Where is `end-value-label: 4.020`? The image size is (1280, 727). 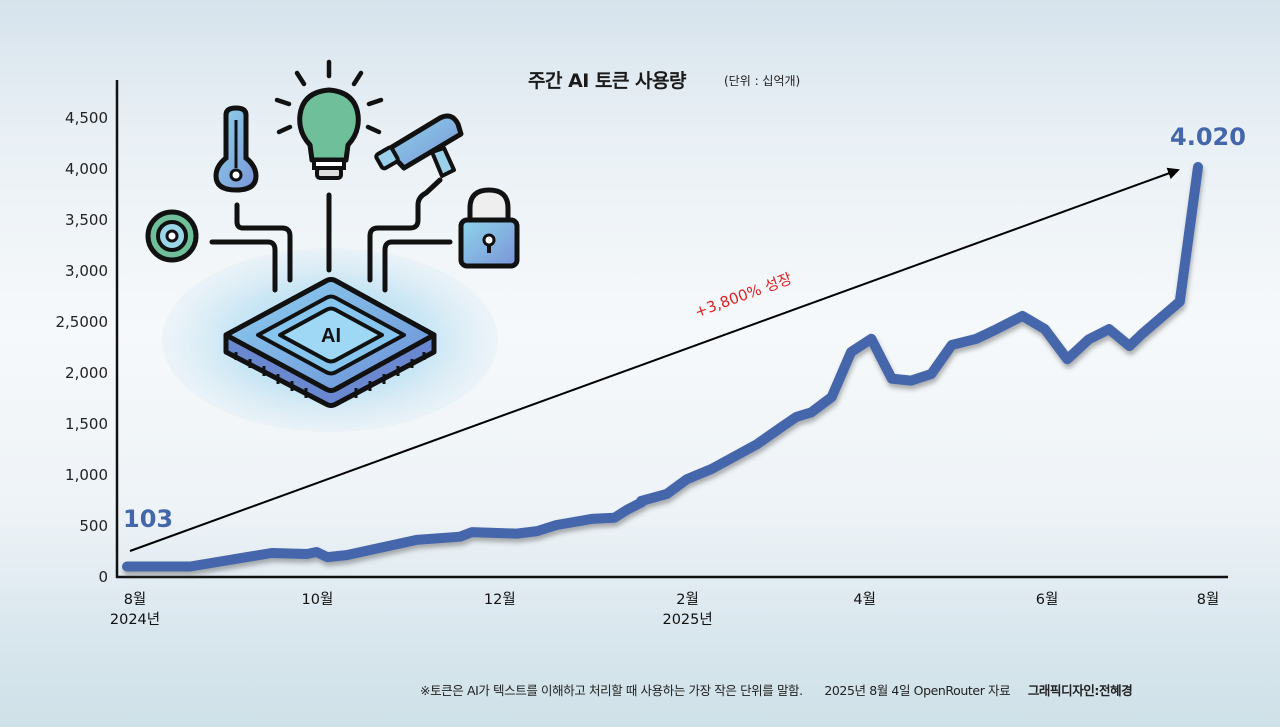
end-value-label: 4.020 is located at coordinates (1208, 137).